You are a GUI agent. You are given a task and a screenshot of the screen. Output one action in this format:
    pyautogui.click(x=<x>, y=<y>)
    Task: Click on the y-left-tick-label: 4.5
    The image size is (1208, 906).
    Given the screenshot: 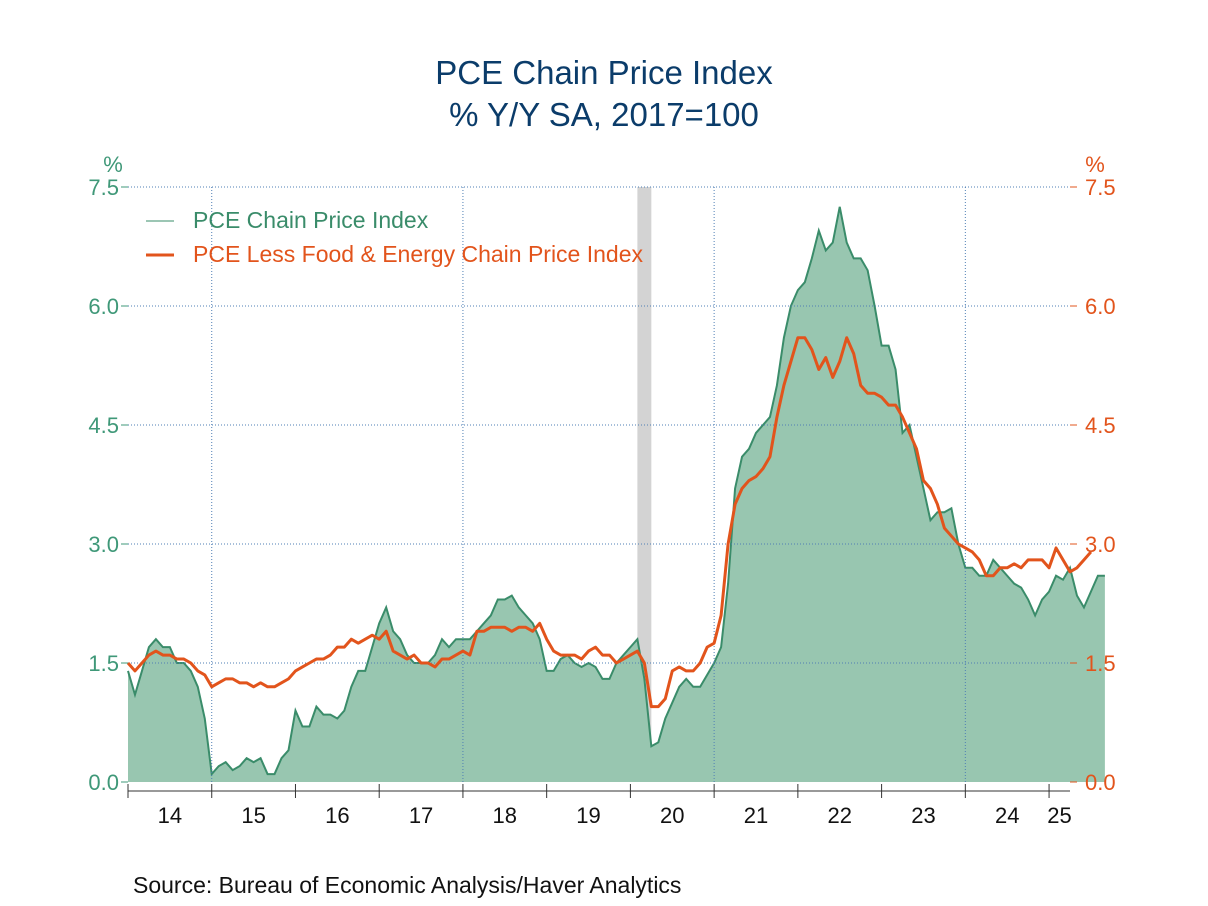 What is the action you would take?
    pyautogui.click(x=103, y=425)
    